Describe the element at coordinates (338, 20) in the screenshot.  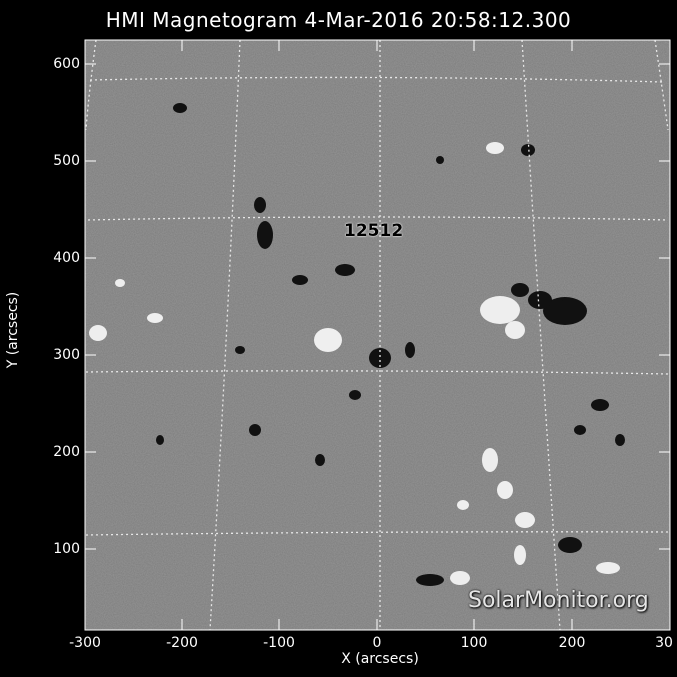
I see `page-title: HMI Magnetogram 4-Mar-2016 20:58:12.300` at that location.